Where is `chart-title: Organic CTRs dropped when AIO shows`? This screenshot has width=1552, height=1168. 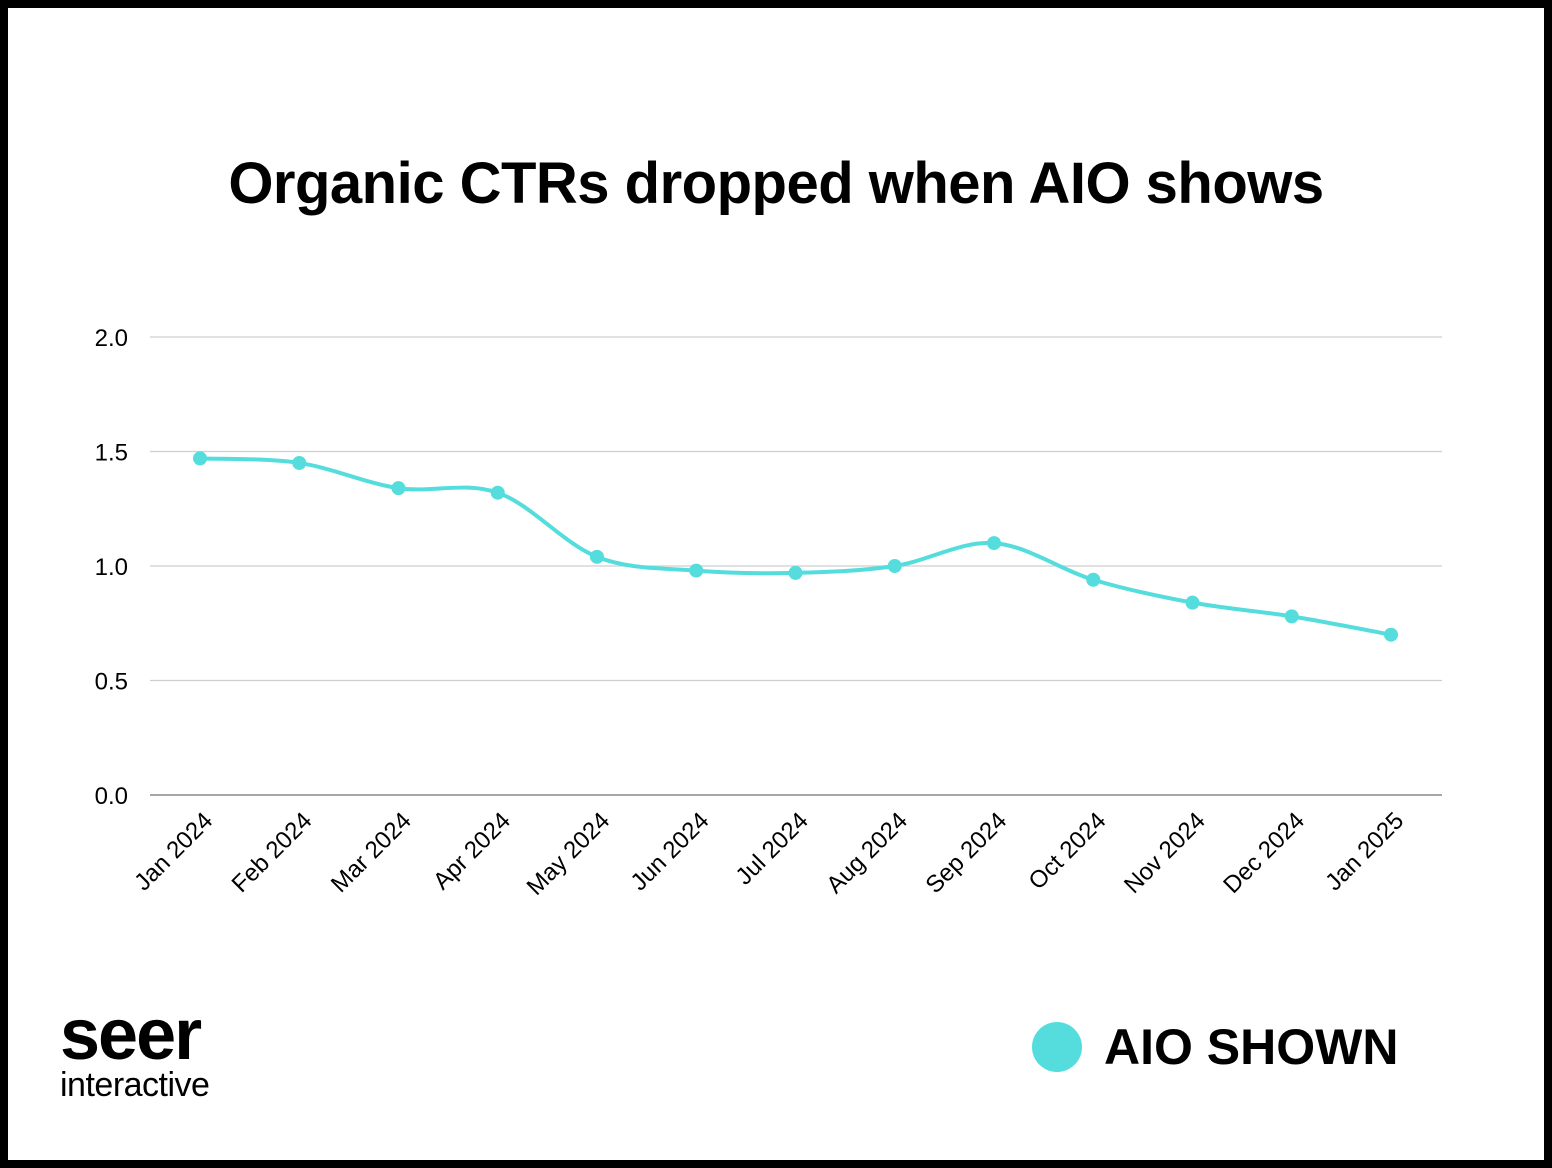 chart-title: Organic CTRs dropped when AIO shows is located at coordinates (776, 183).